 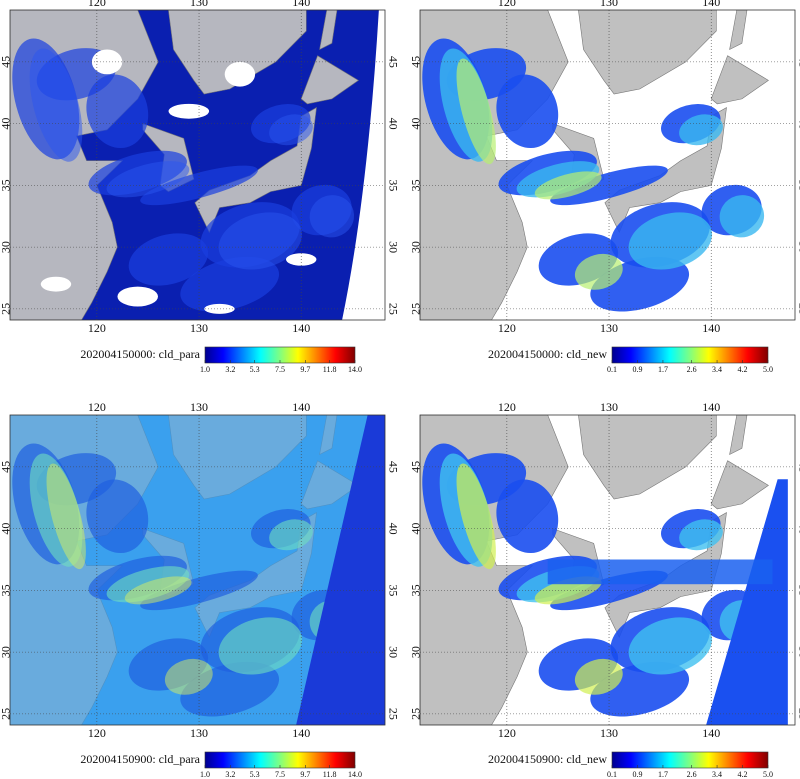 What do you see at coordinates (330, 369) in the screenshot?
I see `colorbar-tick-label: 11.8` at bounding box center [330, 369].